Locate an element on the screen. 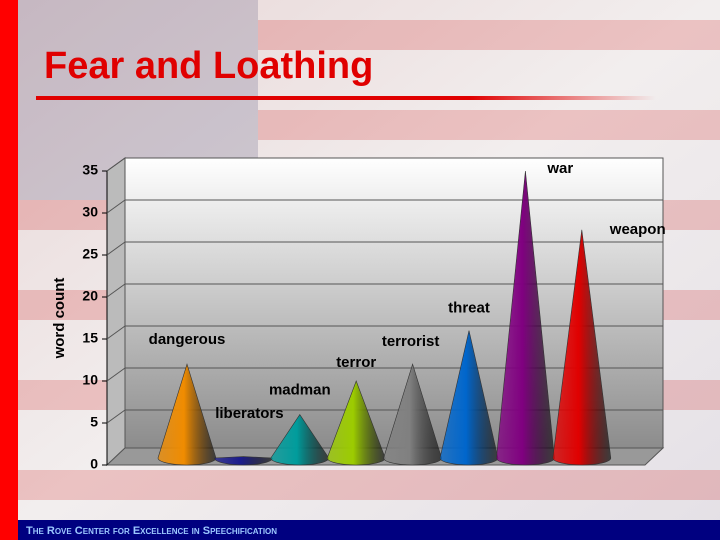  y-tick-label: 5 is located at coordinates (94, 422).